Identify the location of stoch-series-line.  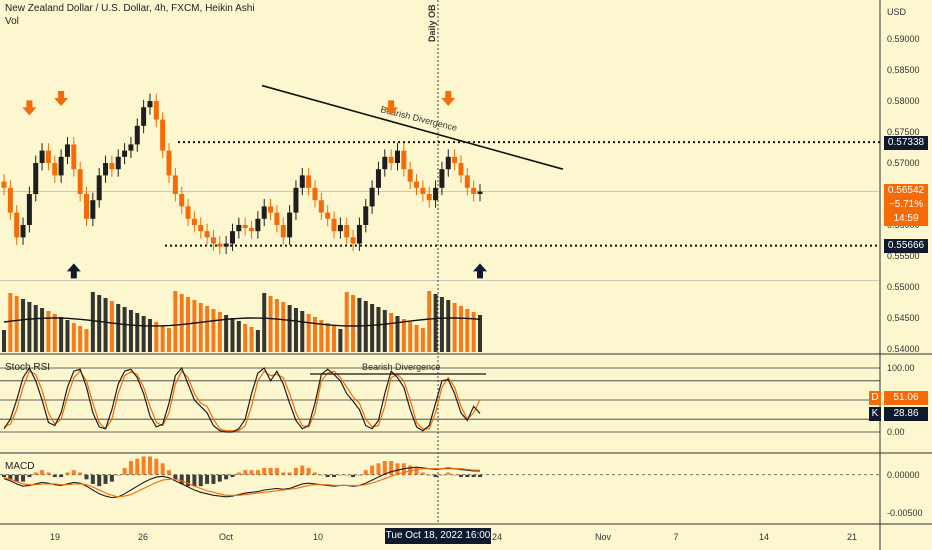
(242, 399).